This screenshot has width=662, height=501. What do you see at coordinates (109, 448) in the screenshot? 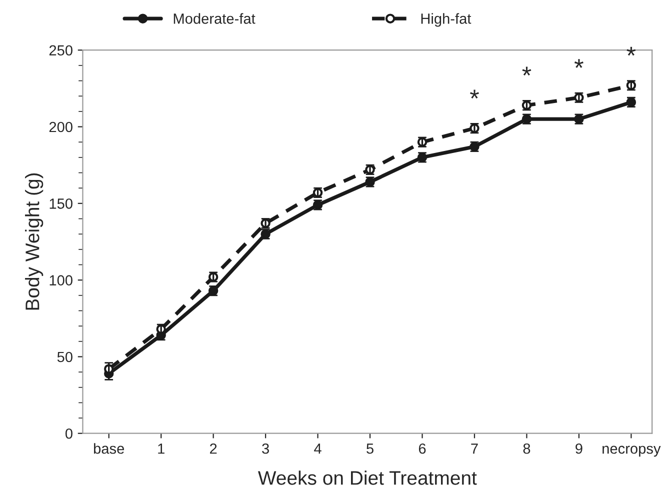
I see `x-tick-label: base` at bounding box center [109, 448].